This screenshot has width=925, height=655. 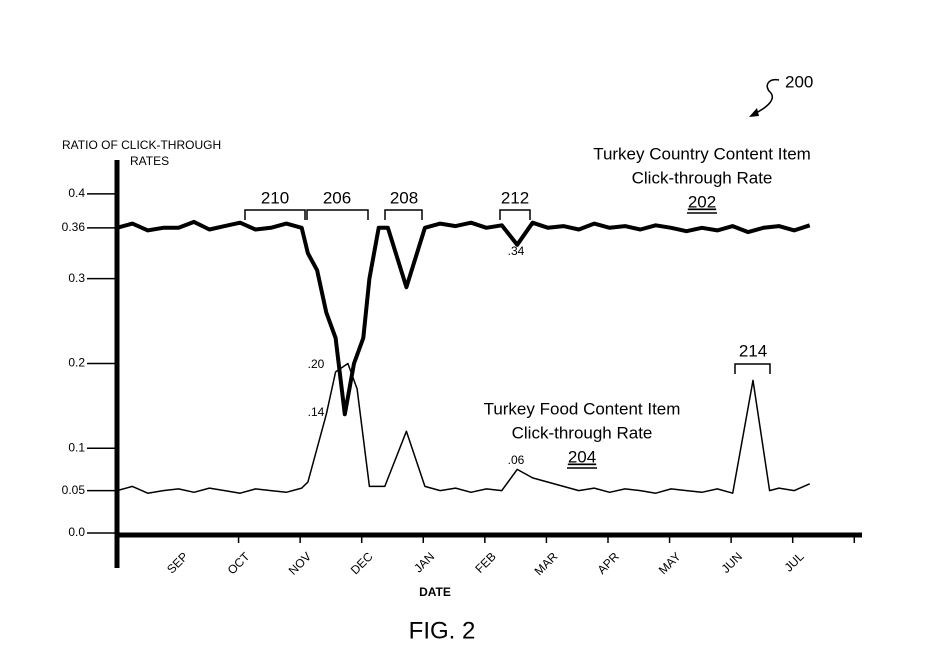 I want to click on y-tick-label: 0.05, so click(x=74, y=490).